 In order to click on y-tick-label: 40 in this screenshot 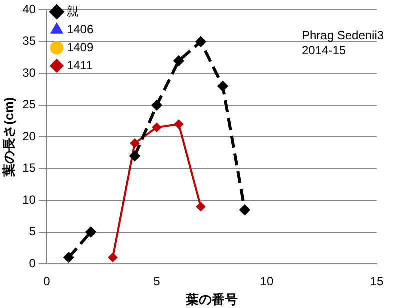, I will do `click(29, 9)`.